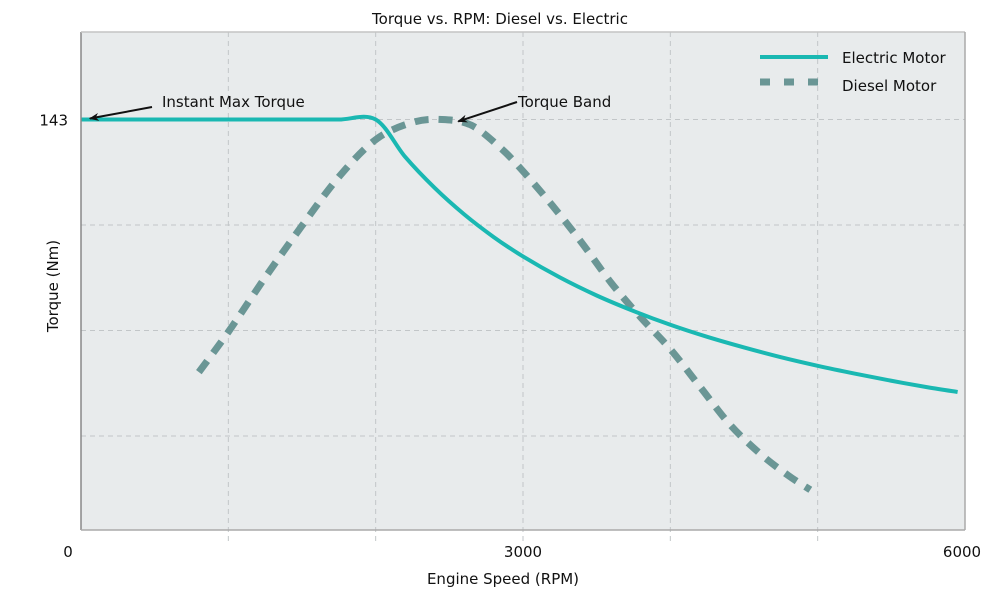 Image resolution: width=1000 pixels, height=600 pixels. I want to click on x-tick-label: 3000, so click(523, 552).